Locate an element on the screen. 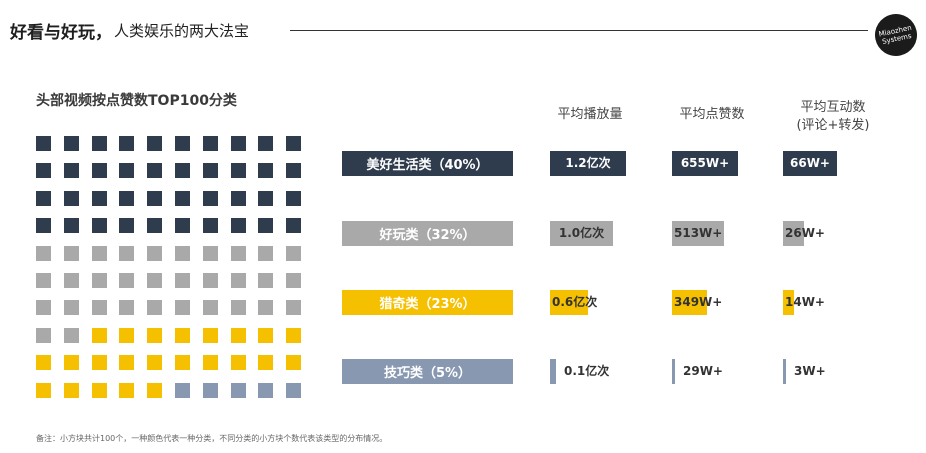 The width and height of the screenshot is (926, 453). bar-likes-lifestyle is located at coordinates (705, 163).